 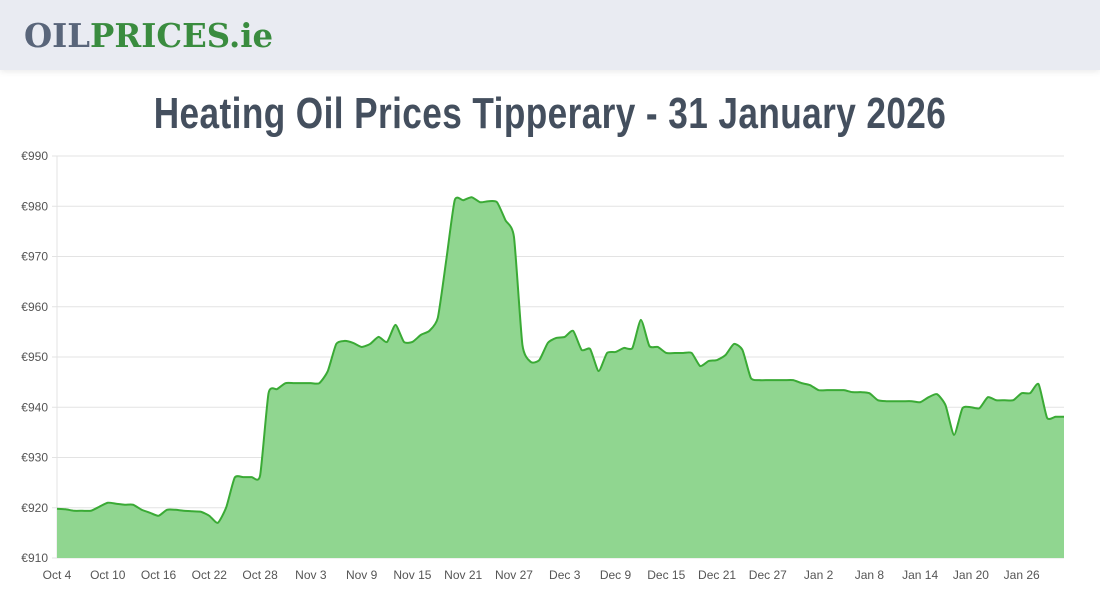 What do you see at coordinates (57, 575) in the screenshot?
I see `x-tick-label: Oct 4` at bounding box center [57, 575].